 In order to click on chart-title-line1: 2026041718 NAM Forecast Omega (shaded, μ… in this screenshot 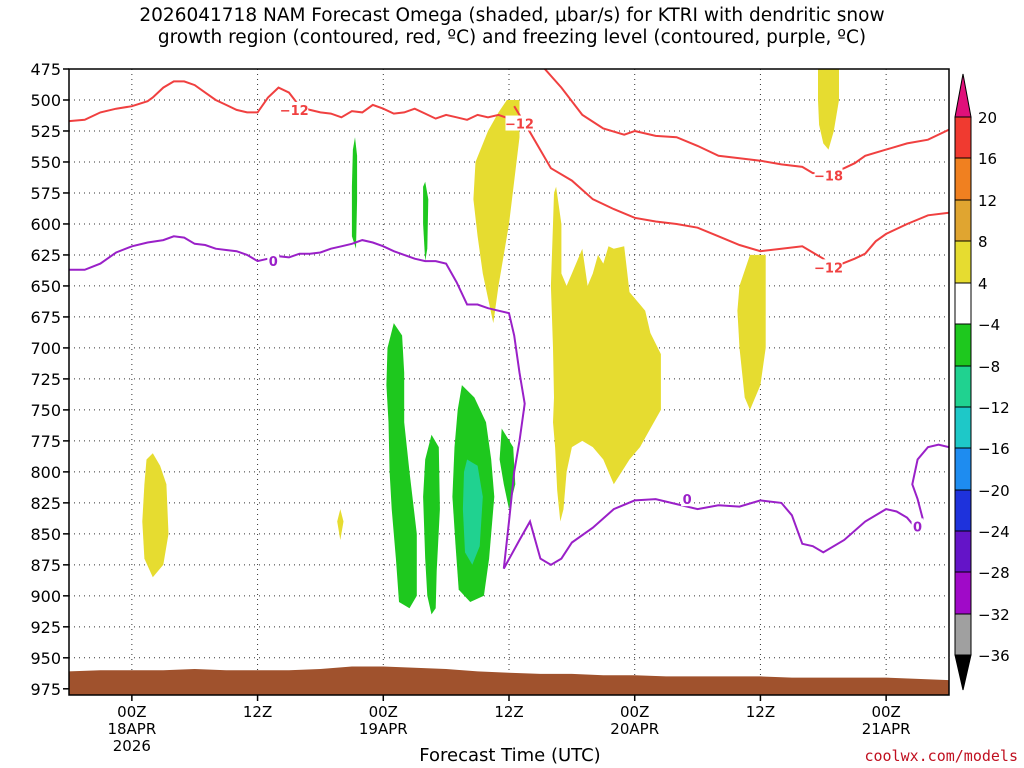, I will do `click(512, 15)`.